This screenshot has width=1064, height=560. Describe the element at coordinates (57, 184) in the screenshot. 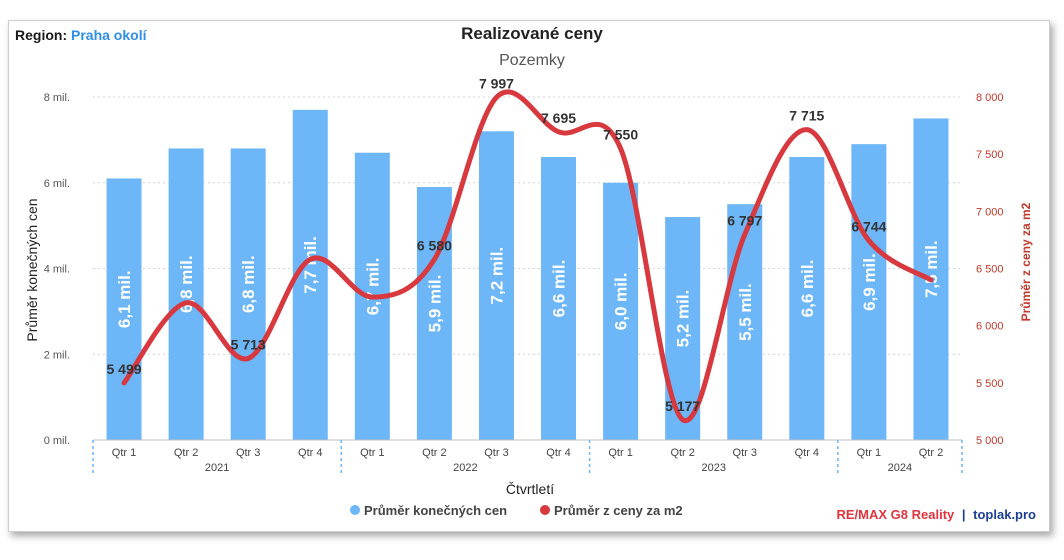

I see `y-tick-label: 6 mil.` at that location.